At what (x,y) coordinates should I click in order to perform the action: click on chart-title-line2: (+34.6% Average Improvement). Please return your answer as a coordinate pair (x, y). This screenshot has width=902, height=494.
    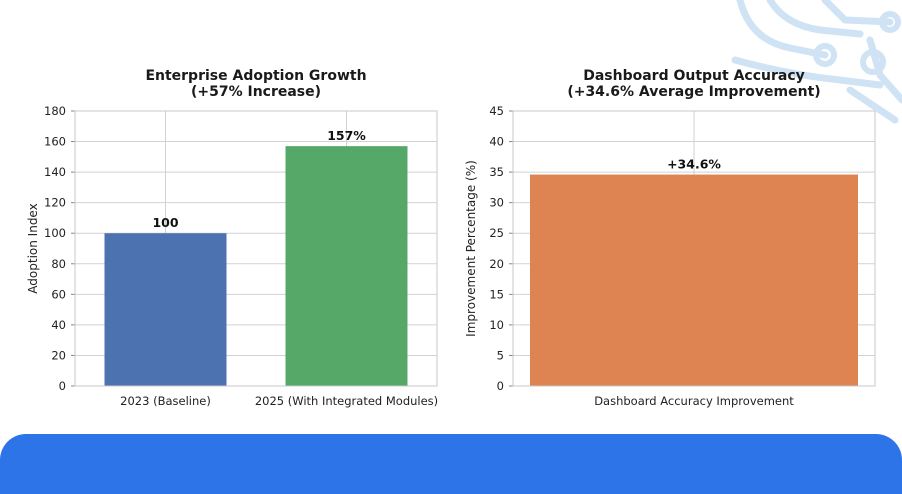
    Looking at the image, I should click on (693, 92).